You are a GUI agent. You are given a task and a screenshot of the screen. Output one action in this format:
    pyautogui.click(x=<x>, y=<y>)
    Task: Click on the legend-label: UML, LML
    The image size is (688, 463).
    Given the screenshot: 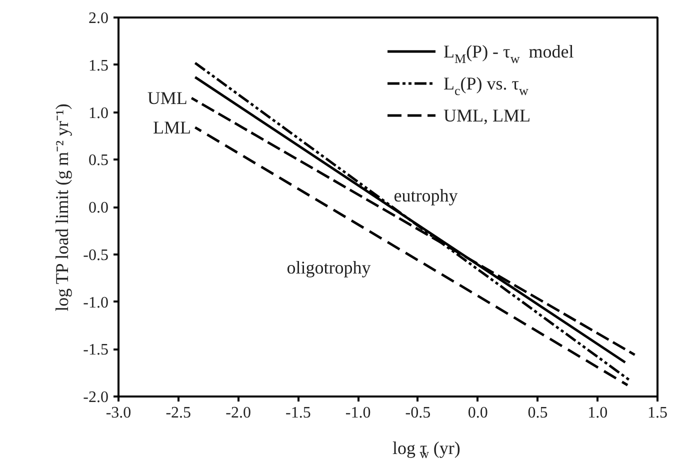 What is the action you would take?
    pyautogui.click(x=487, y=116)
    